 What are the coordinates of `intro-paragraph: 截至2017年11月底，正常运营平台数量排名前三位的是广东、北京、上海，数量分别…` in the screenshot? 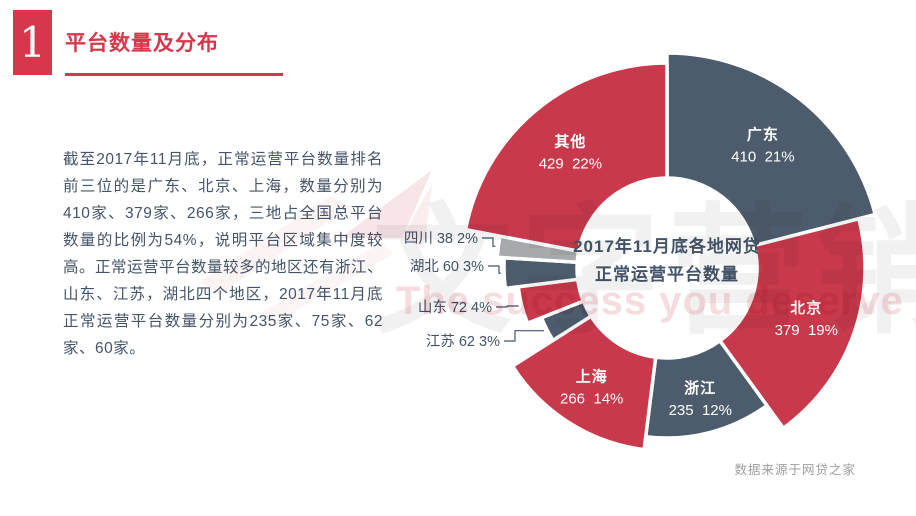 It's located at (223, 254).